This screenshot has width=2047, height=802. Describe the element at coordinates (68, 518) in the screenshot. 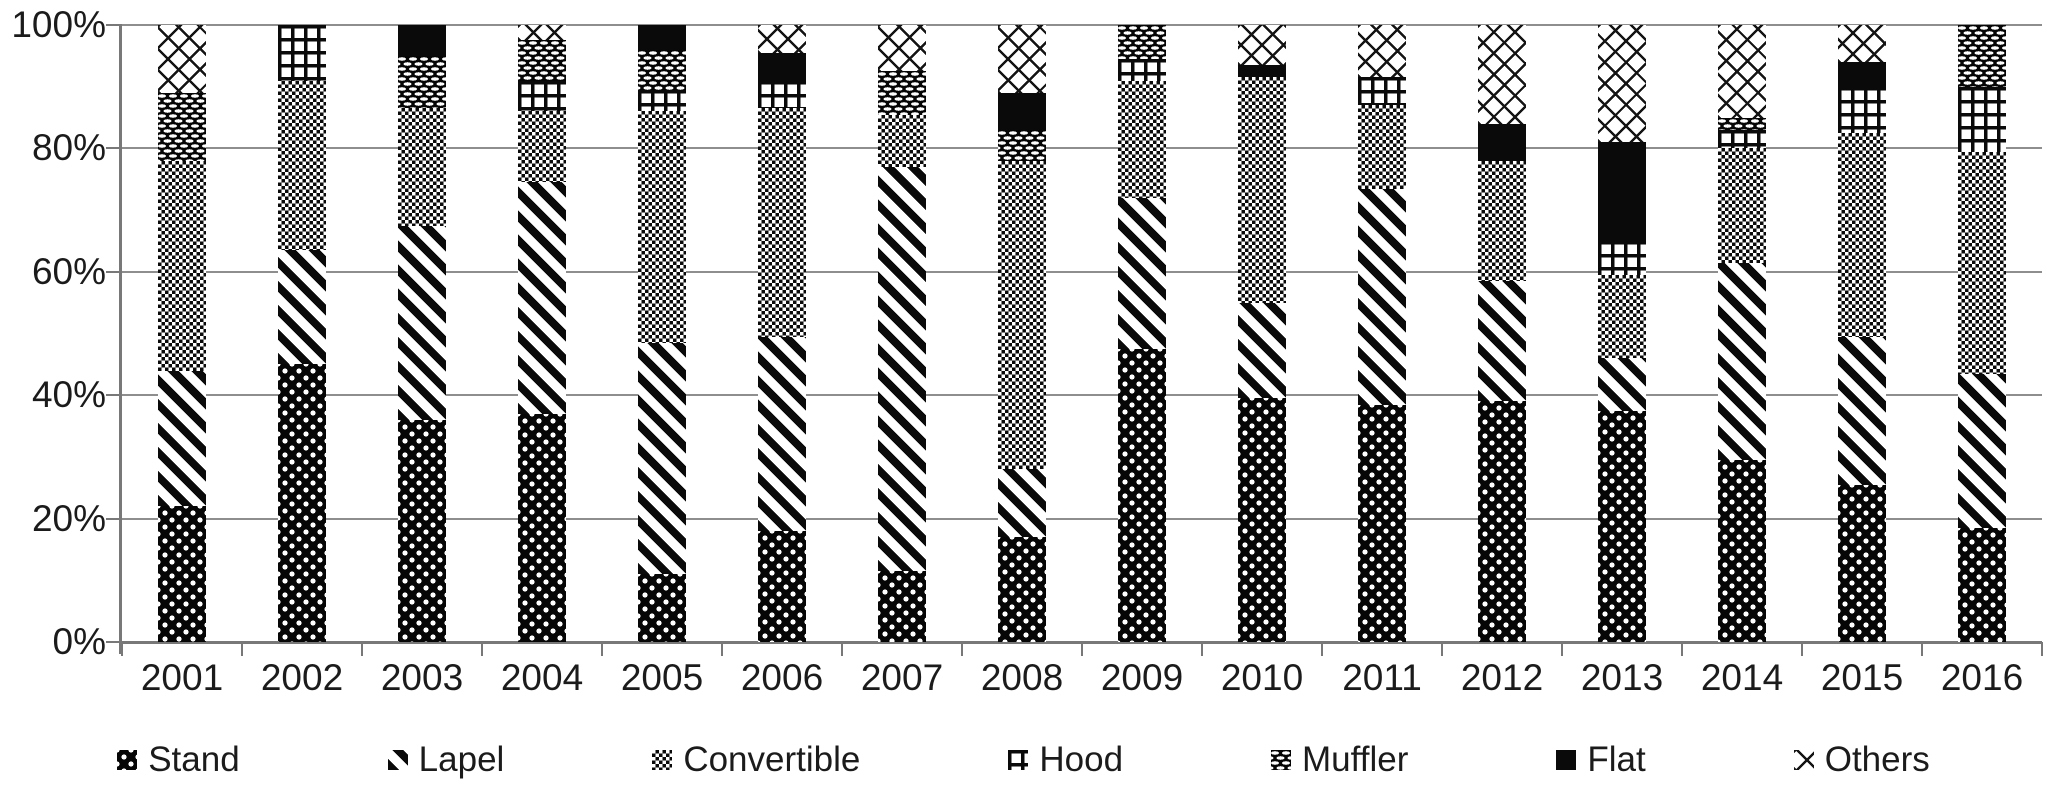

I see `y-axis-tick-label: 20%` at that location.